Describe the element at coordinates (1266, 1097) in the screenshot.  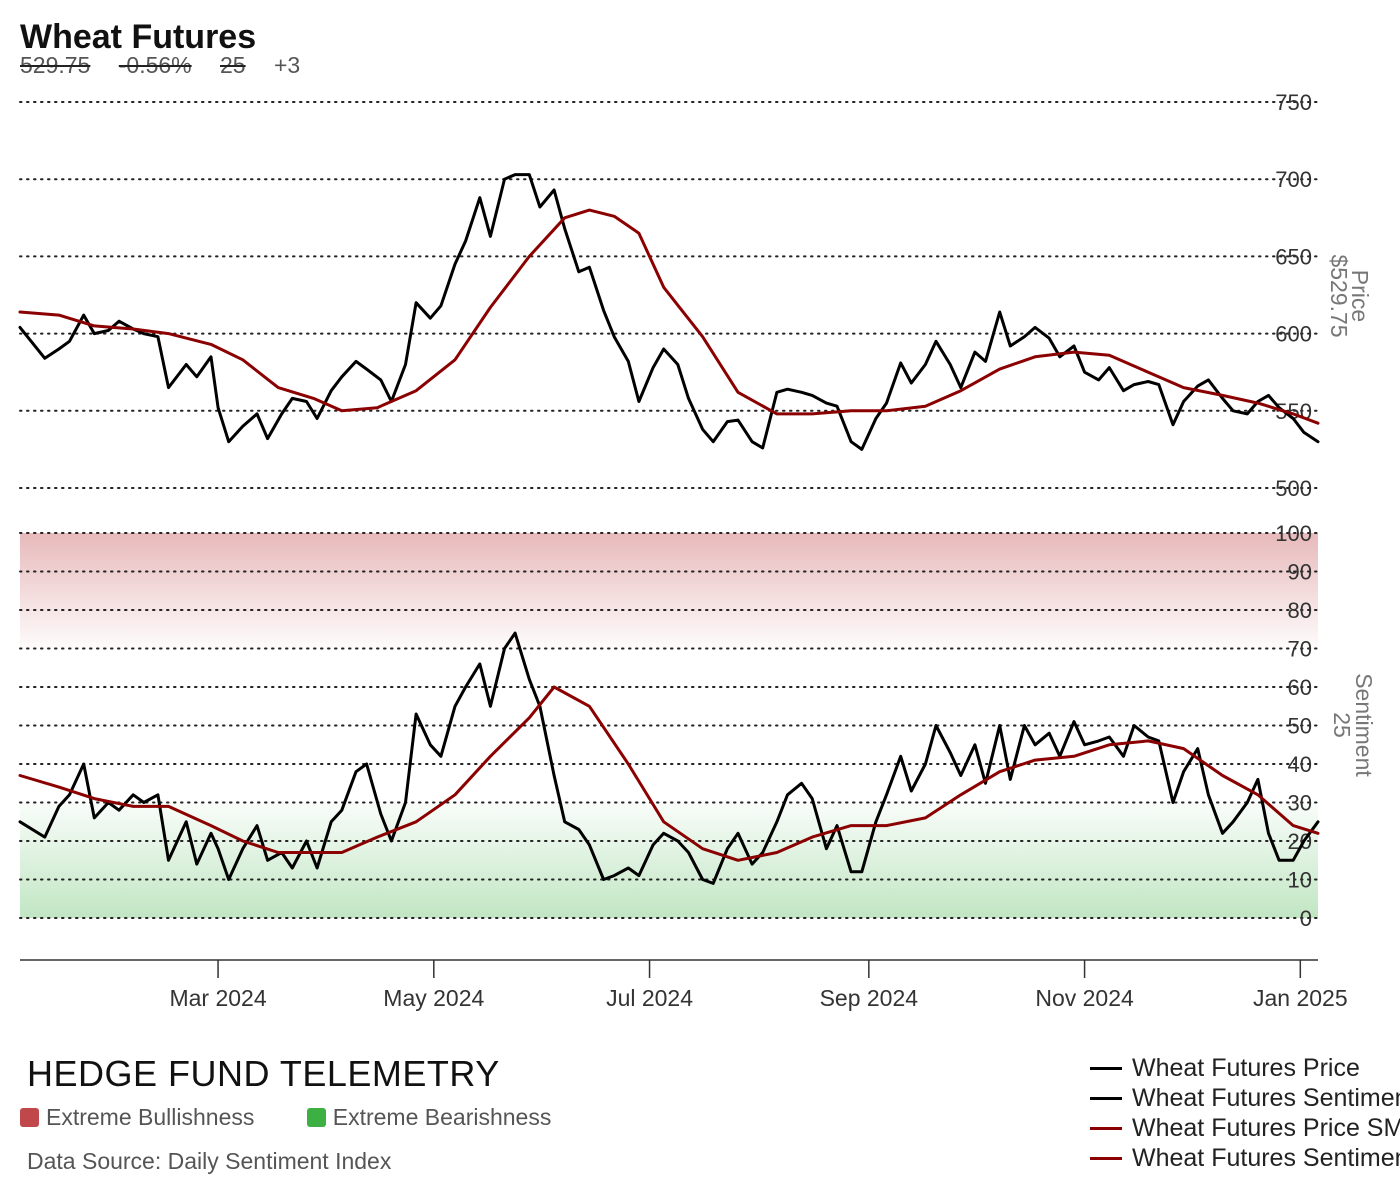
I see `legend-label: Wheat Futures Sentiment` at that location.